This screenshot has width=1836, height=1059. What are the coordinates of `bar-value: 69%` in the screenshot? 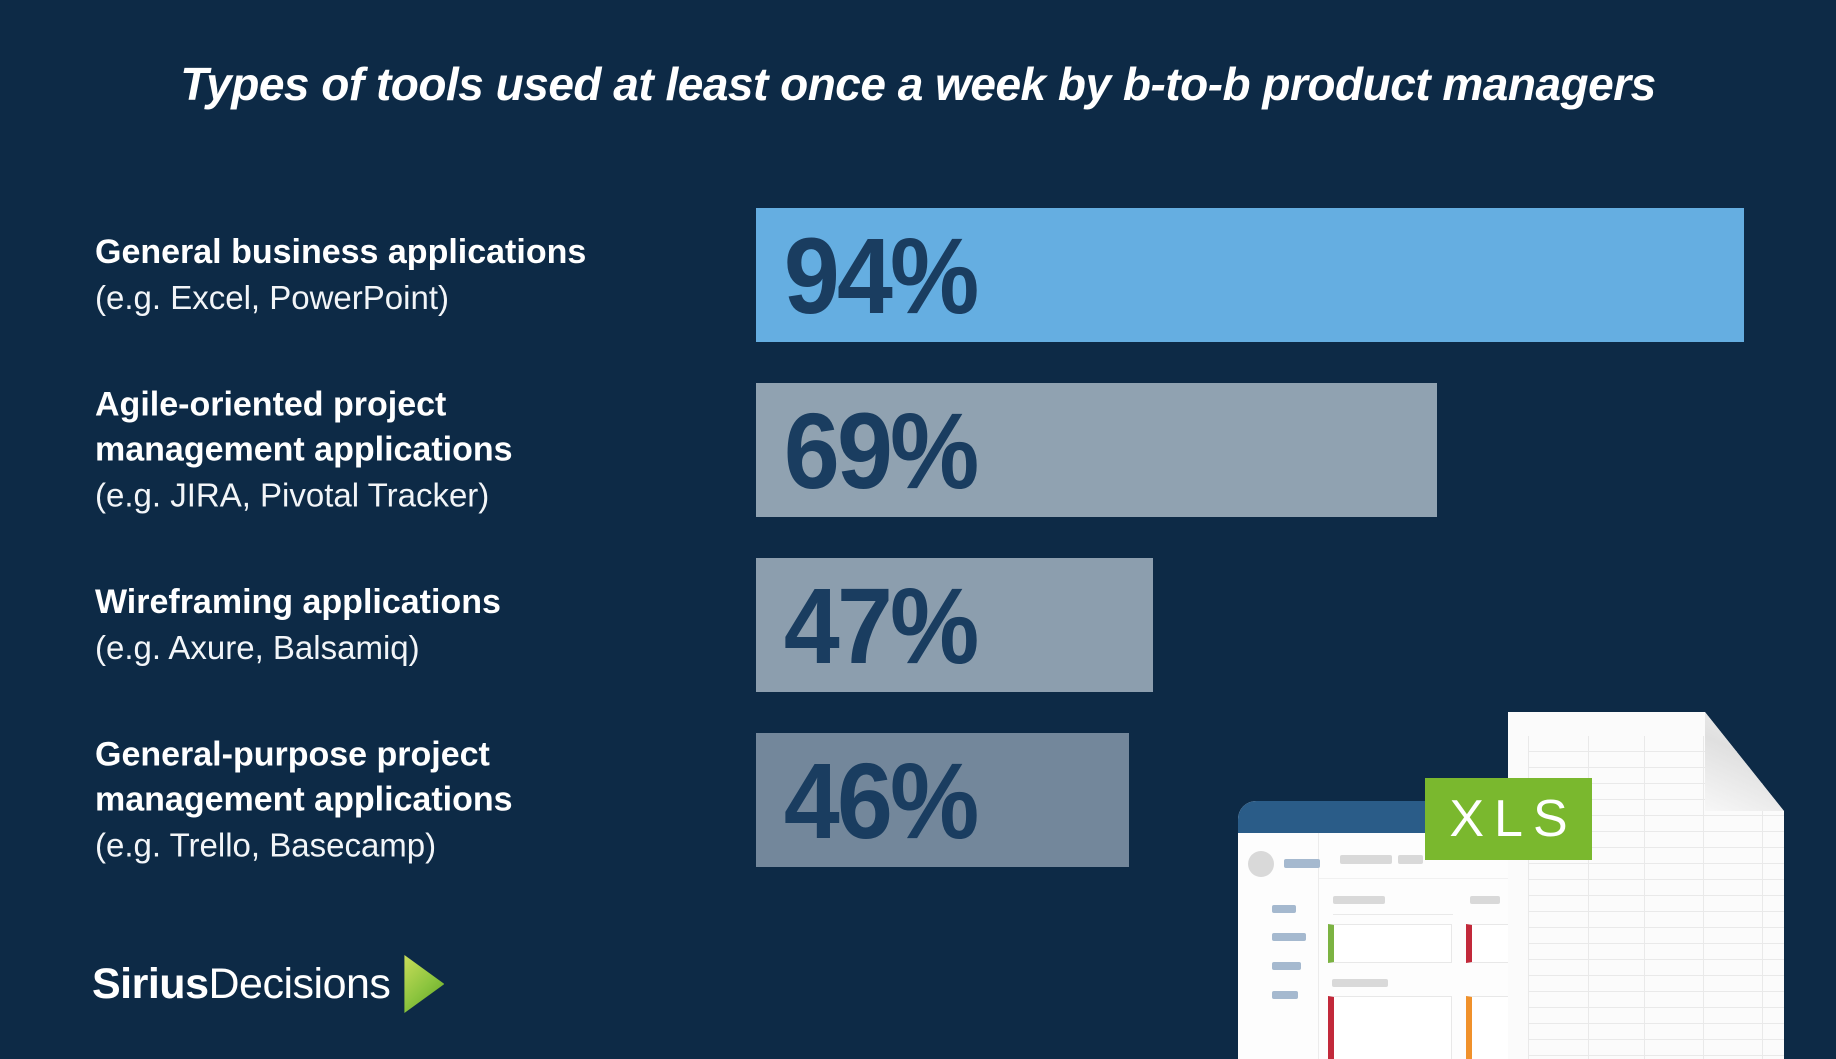 It's located at (881, 450).